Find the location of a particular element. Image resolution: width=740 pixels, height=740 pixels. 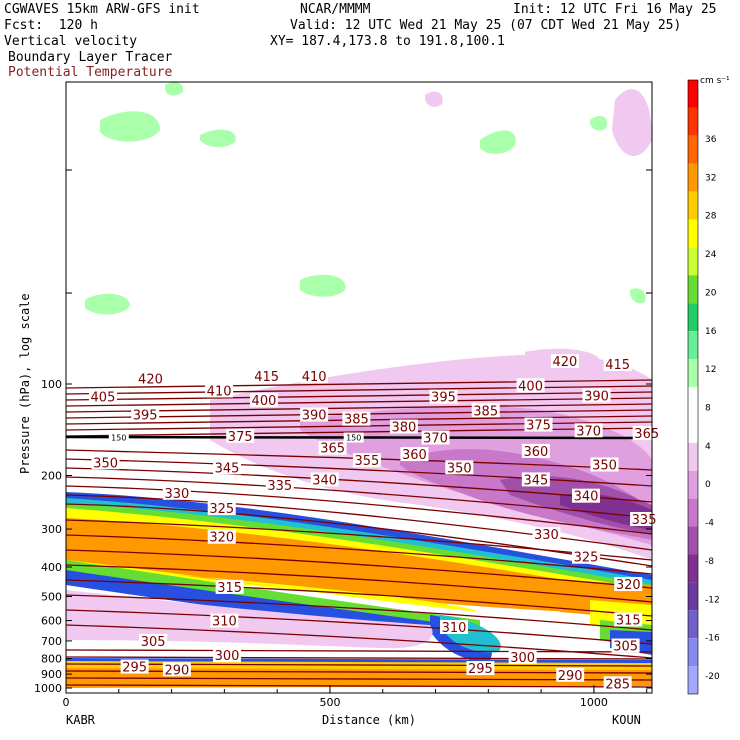

colorbar: 36 32 28 24 20 16 12 8 4 0 -4 -8 -12 -16 -20 is located at coordinates (703, 387).